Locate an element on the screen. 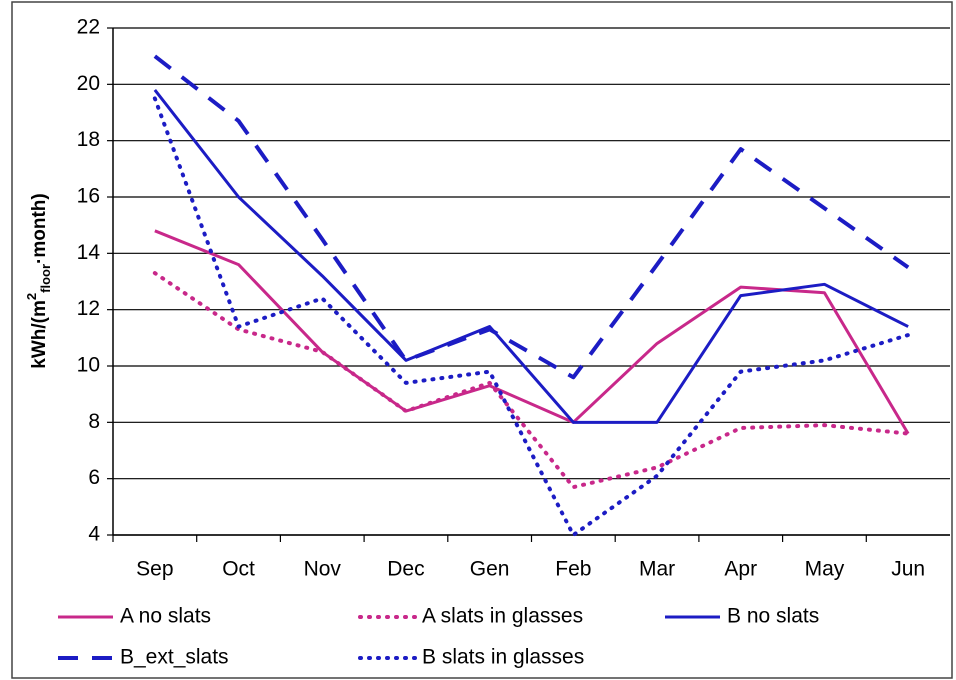 The image size is (956, 680). x-tick-label: Sep is located at coordinates (154, 569).